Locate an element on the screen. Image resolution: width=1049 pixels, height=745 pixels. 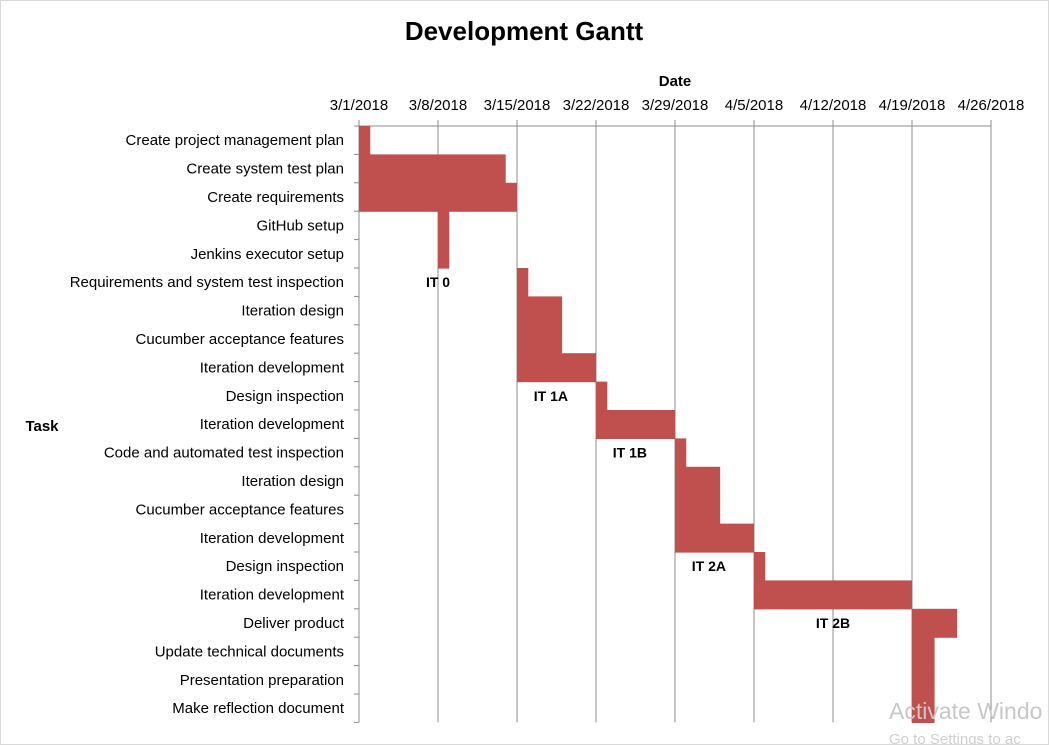
iteration-annotation: IT 0 is located at coordinates (438, 282).